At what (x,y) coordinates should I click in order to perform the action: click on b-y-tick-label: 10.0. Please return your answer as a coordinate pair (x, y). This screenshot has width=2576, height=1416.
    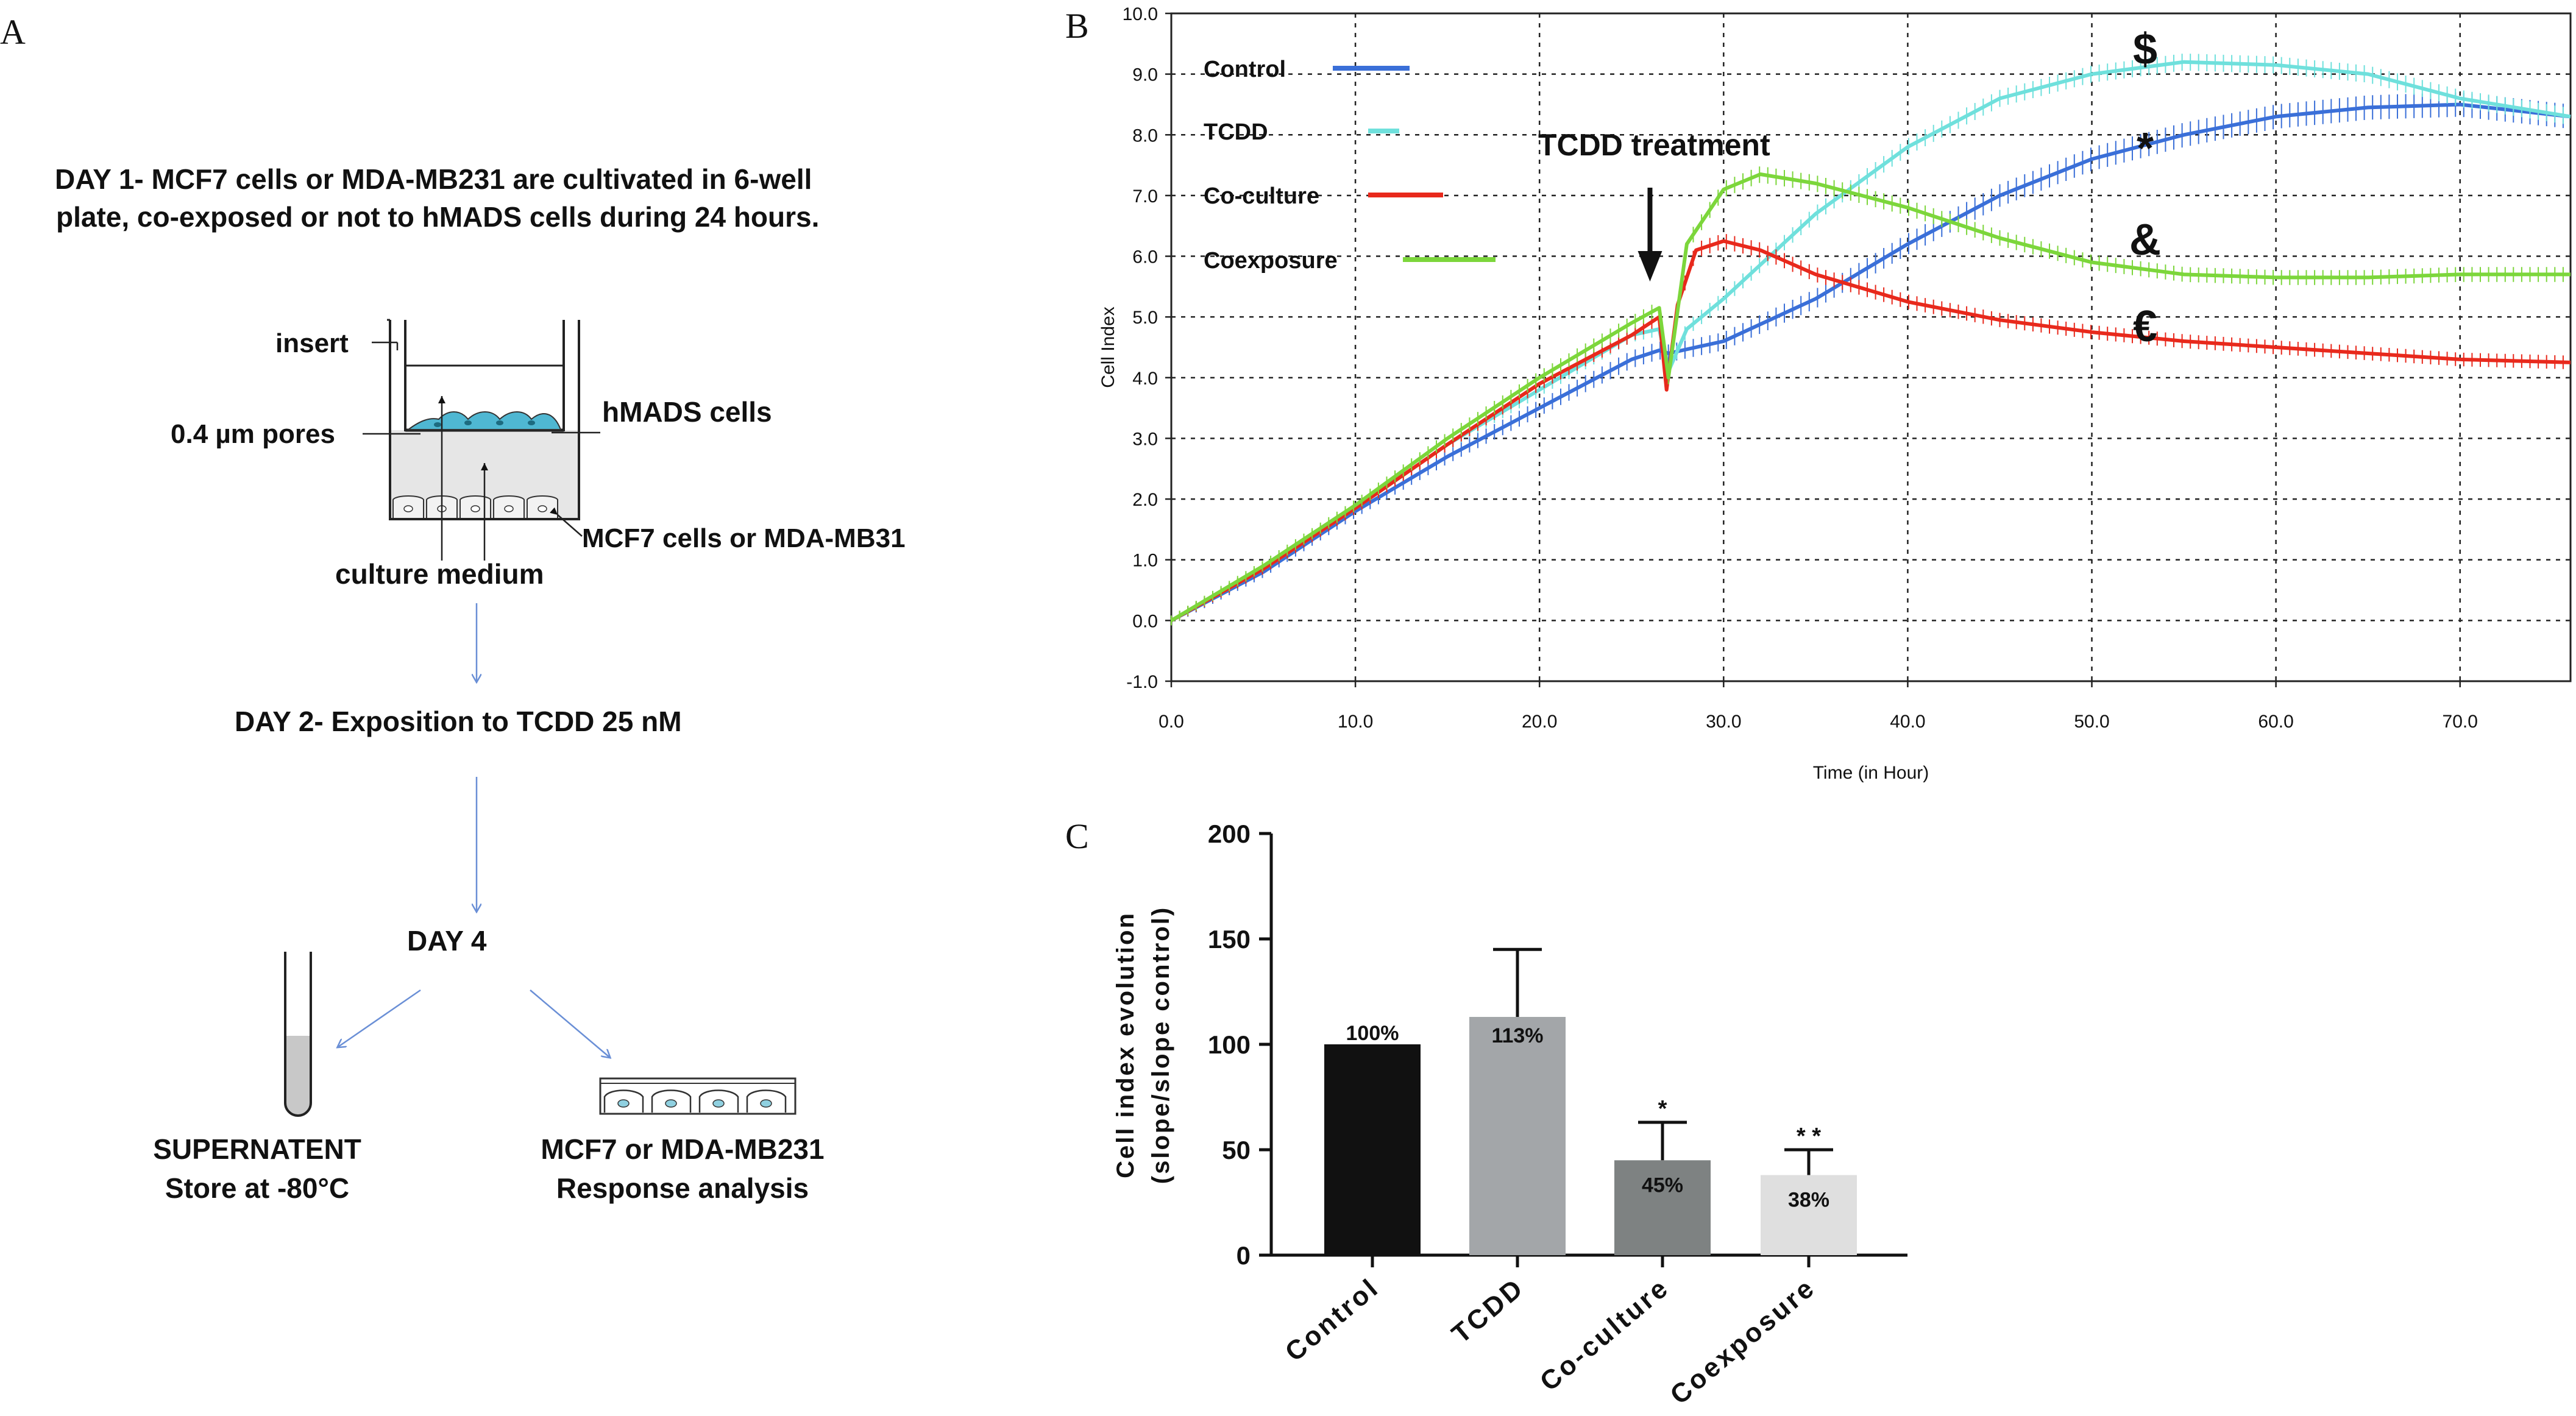
    Looking at the image, I should click on (1140, 14).